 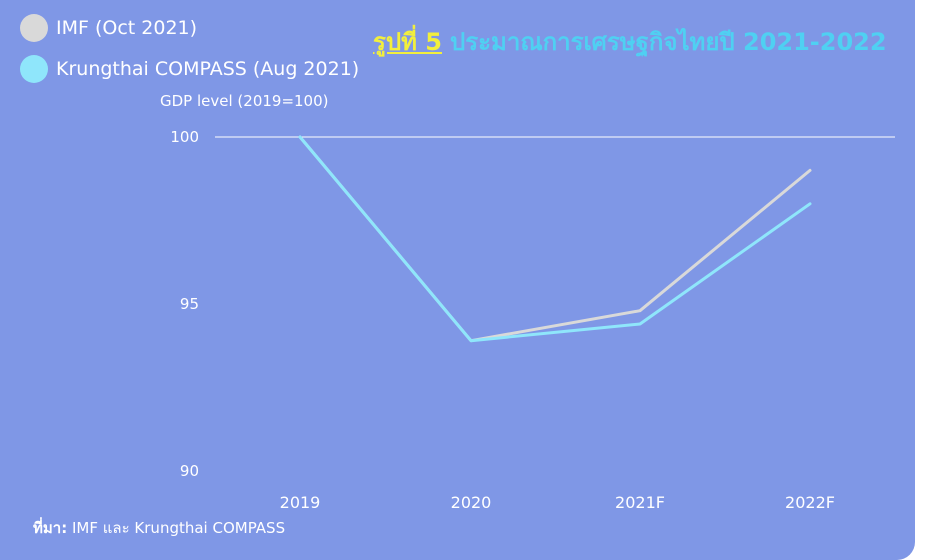 I want to click on legend-item-krungthai: Krungthai COMPASS (Aug 2021), so click(x=189, y=69).